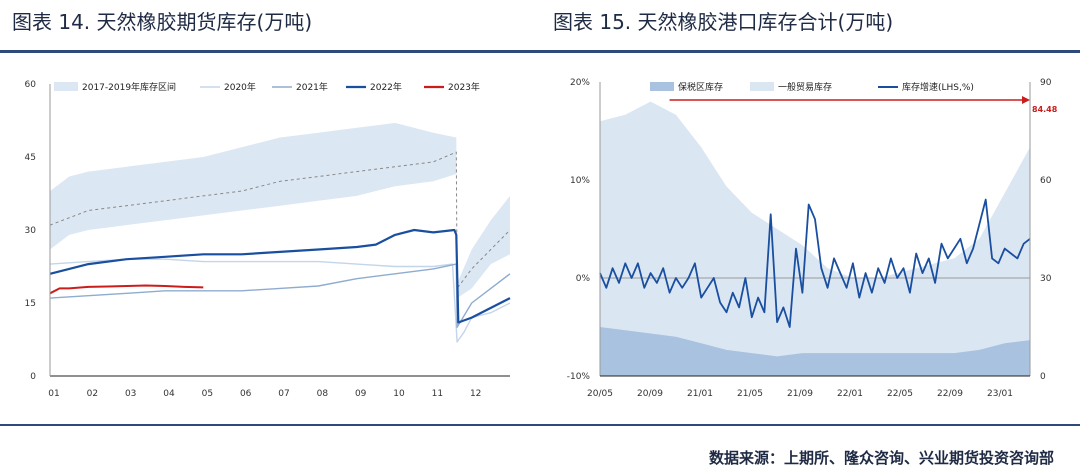  What do you see at coordinates (1000, 394) in the screenshot?
I see `x-tick-label: 23/01` at bounding box center [1000, 394].